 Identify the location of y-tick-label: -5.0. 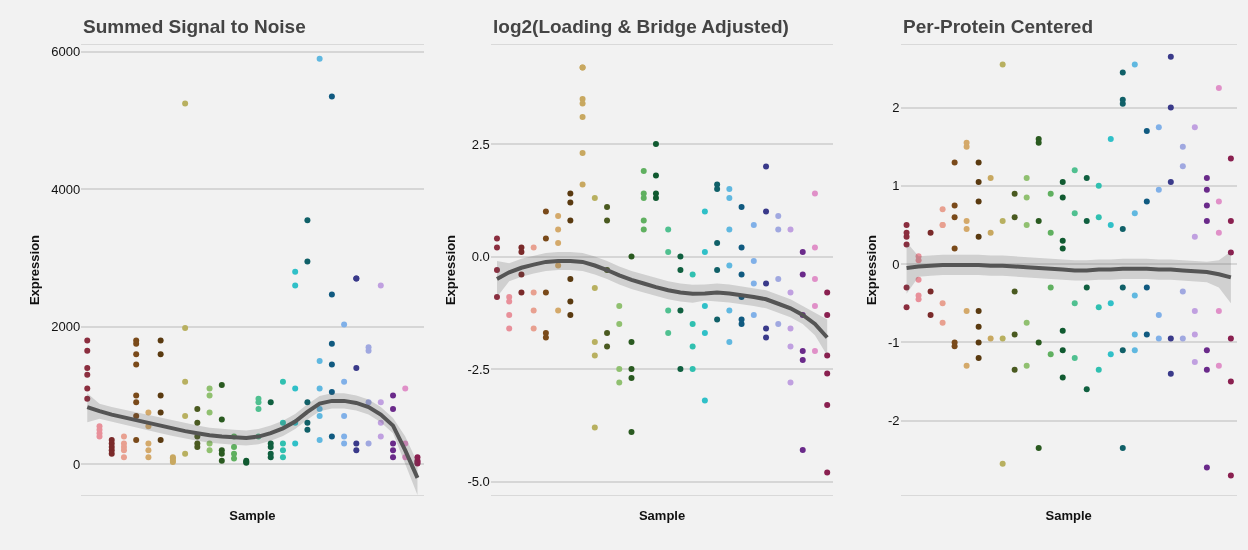
(478, 482).